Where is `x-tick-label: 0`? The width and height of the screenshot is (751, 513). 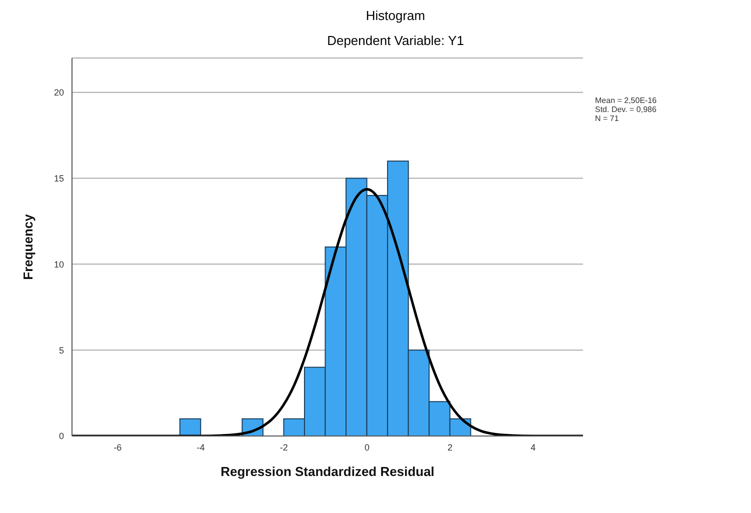 x-tick-label: 0 is located at coordinates (367, 447).